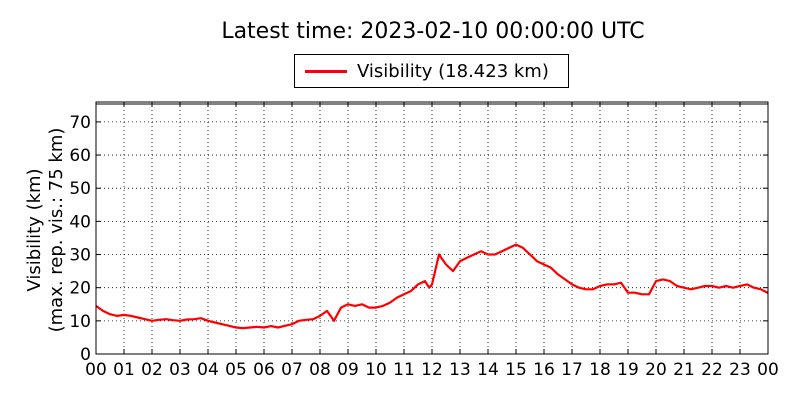 This screenshot has width=800, height=400. What do you see at coordinates (180, 370) in the screenshot?
I see `x-tick-label: 03` at bounding box center [180, 370].